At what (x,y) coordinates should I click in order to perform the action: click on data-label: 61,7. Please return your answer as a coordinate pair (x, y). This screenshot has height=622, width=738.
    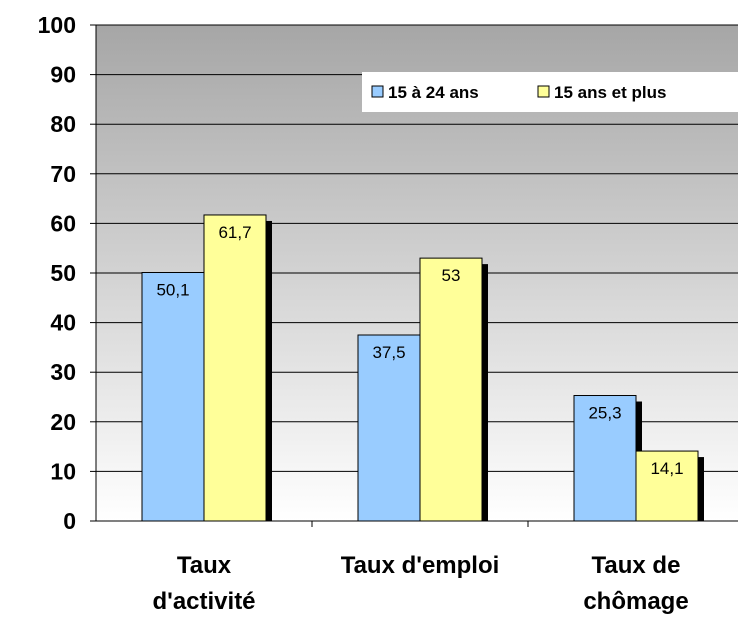
    Looking at the image, I should click on (234, 232).